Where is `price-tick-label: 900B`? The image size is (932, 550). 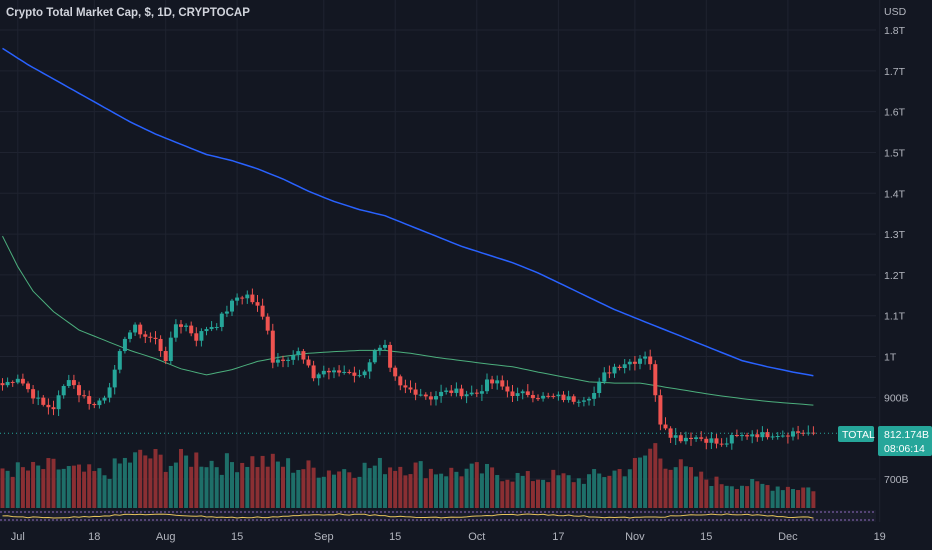
price-tick-label: 900B is located at coordinates (896, 398).